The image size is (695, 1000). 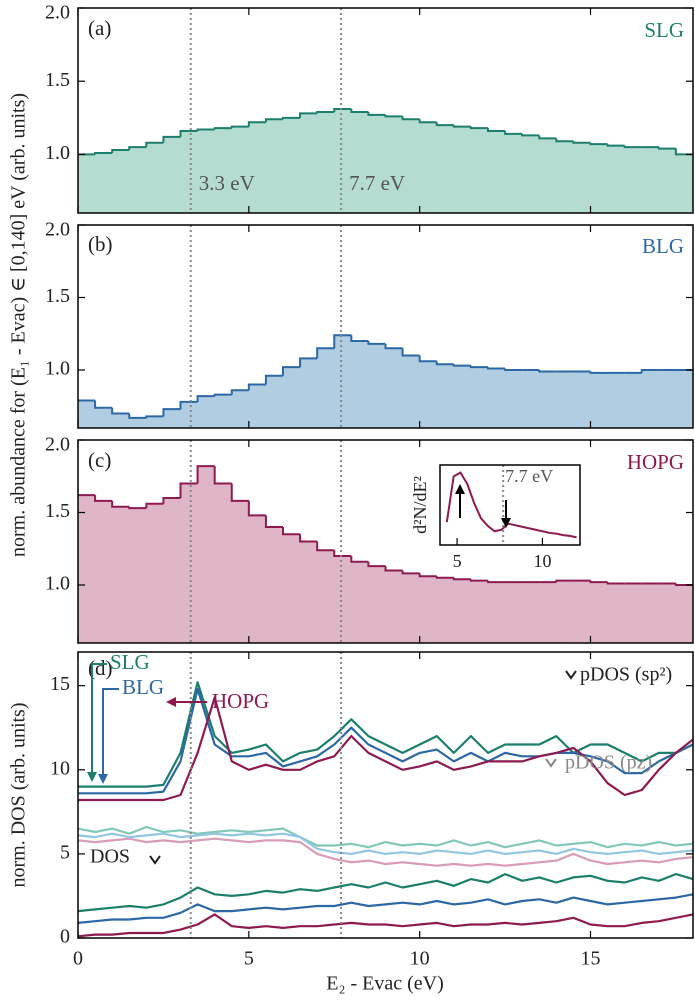 What do you see at coordinates (57, 445) in the screenshot?
I see `y-tick-label: 2.0` at bounding box center [57, 445].